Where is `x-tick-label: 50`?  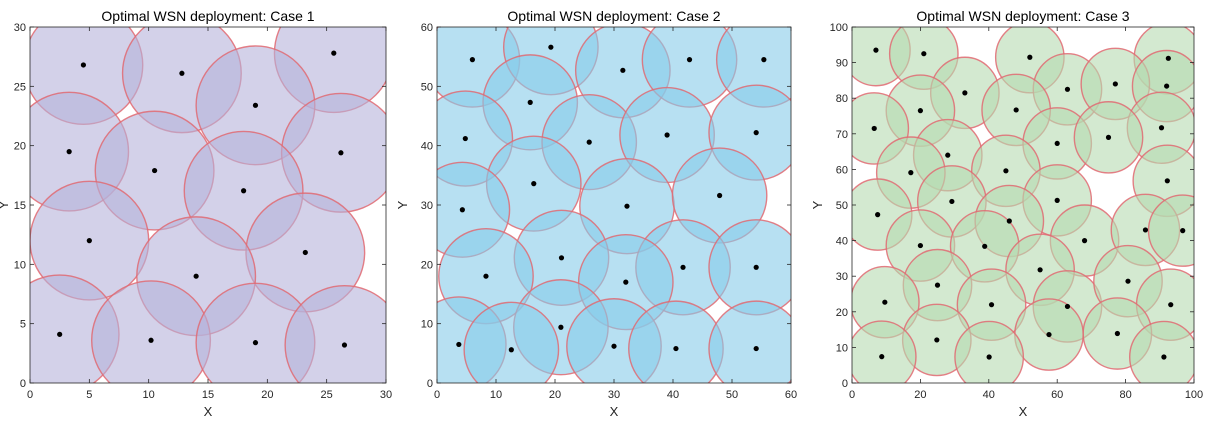
x-tick-label: 50 is located at coordinates (732, 395).